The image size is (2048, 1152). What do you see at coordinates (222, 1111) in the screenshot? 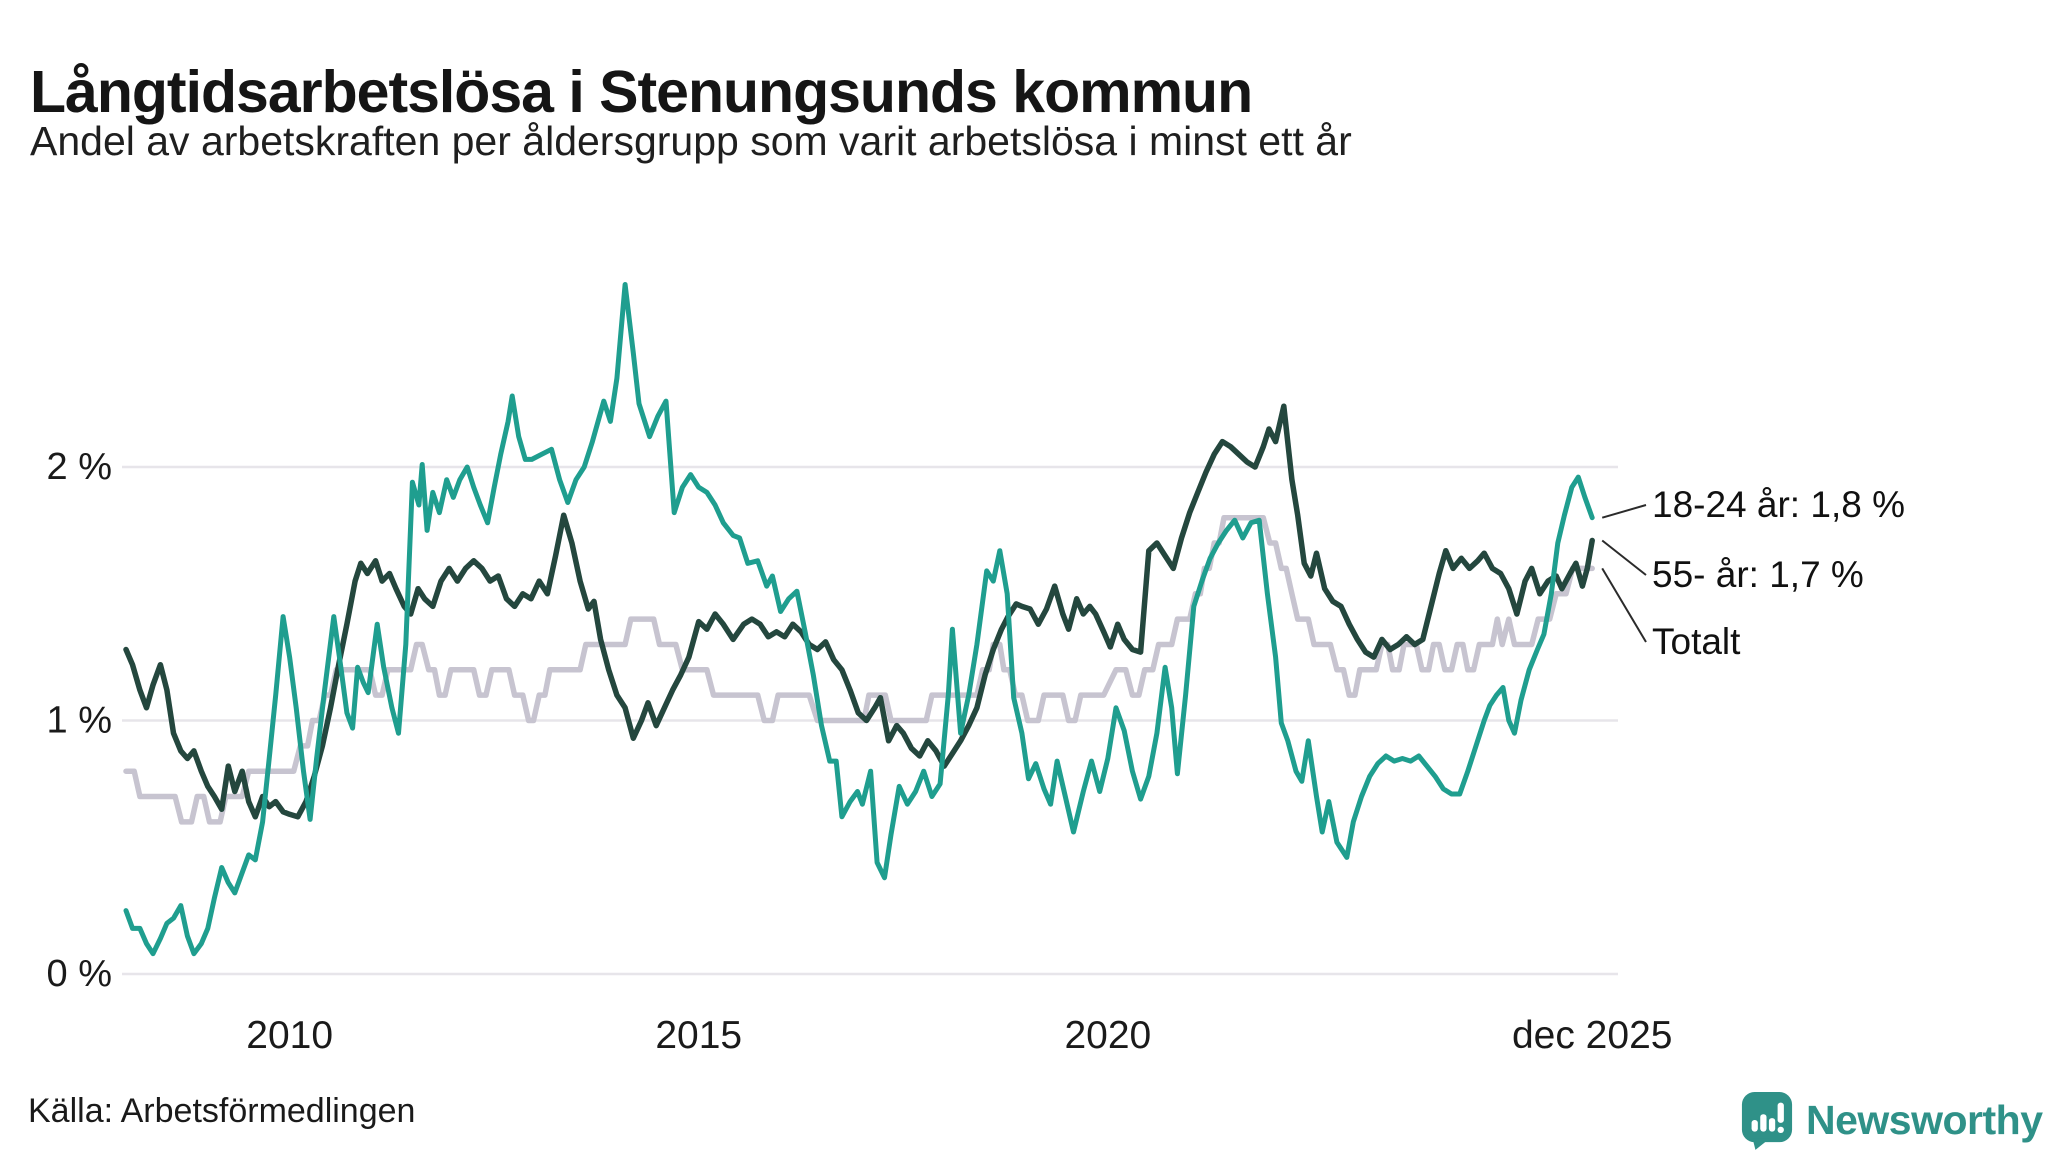
I see `source-note: Källa: Arbetsförmedlingen` at bounding box center [222, 1111].